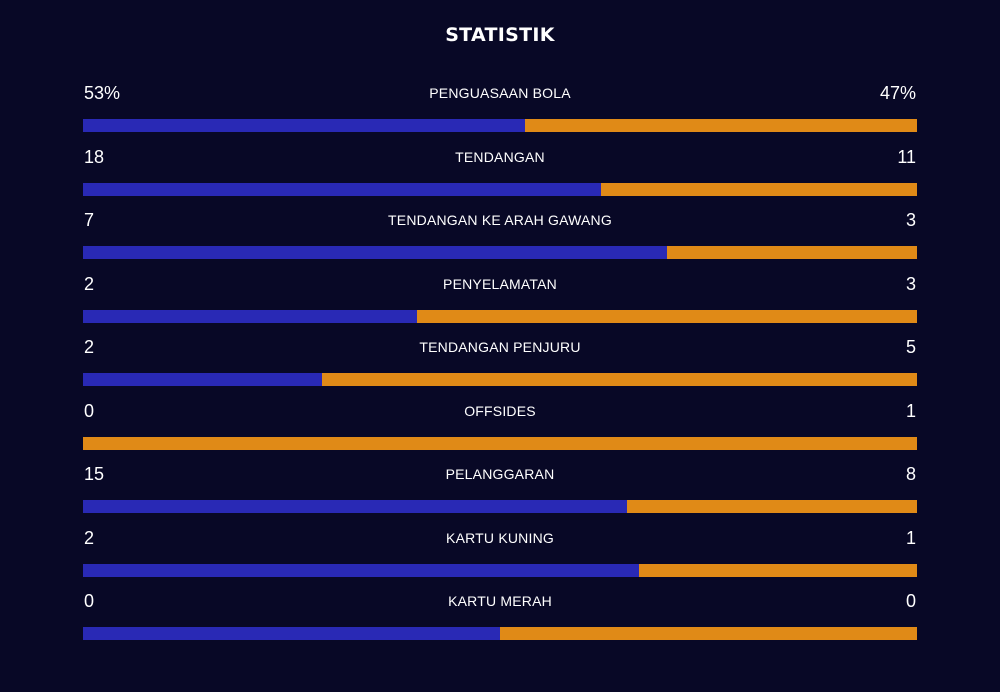  I want to click on stat-row: 2 TENDANGAN PENJURU 5, so click(500, 367).